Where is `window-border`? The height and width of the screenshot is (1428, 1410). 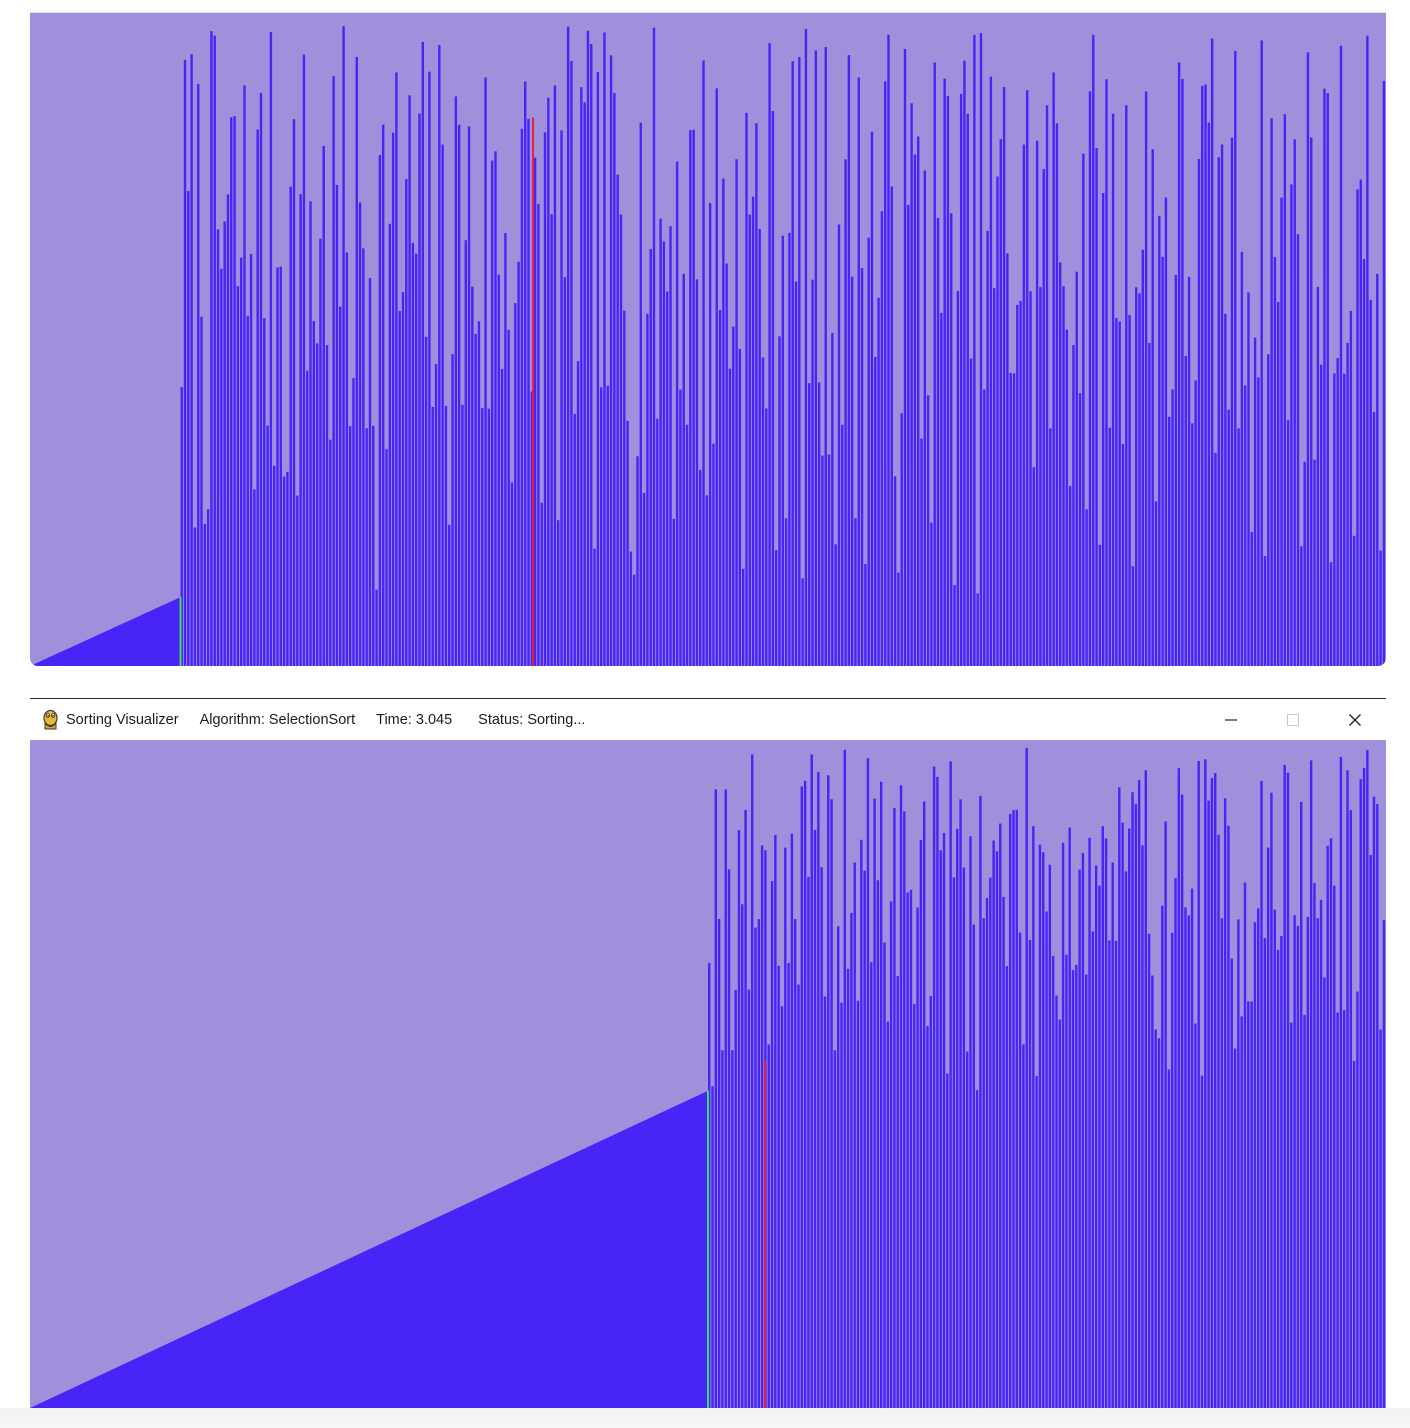 window-border is located at coordinates (708, 698).